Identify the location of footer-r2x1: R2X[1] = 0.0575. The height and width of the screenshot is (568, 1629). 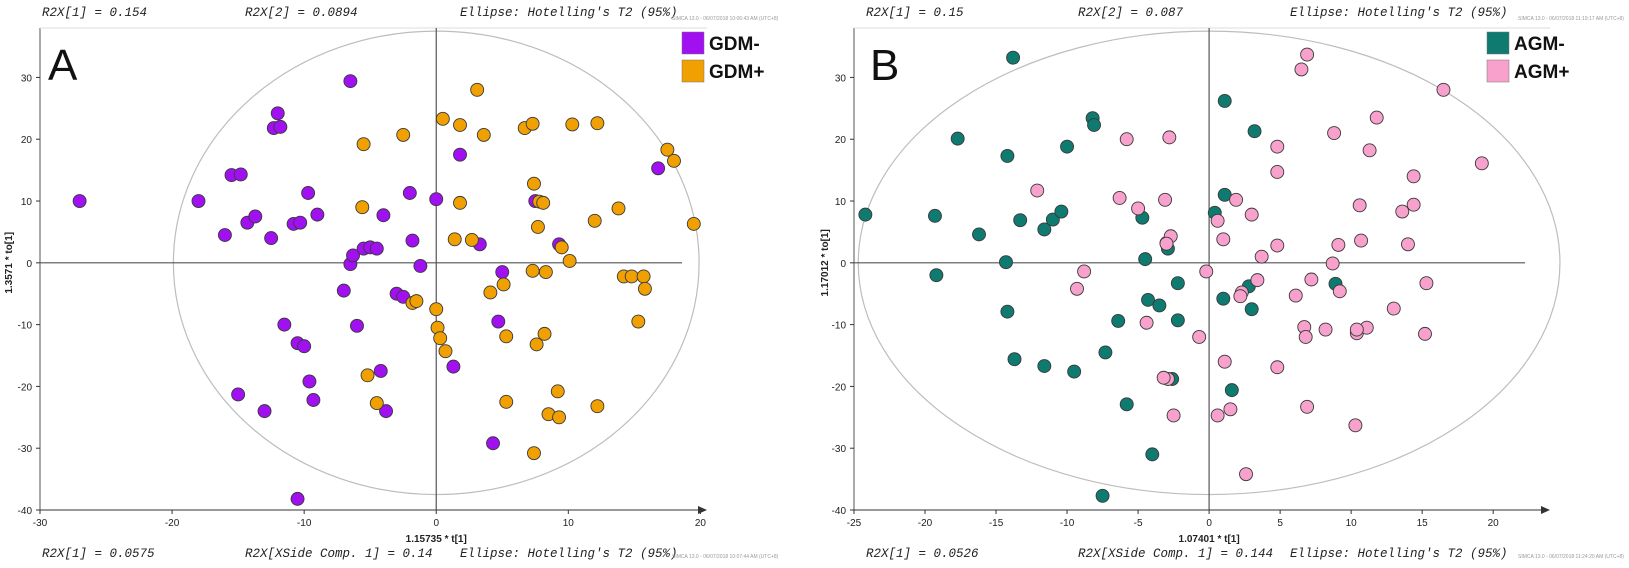
(98, 554).